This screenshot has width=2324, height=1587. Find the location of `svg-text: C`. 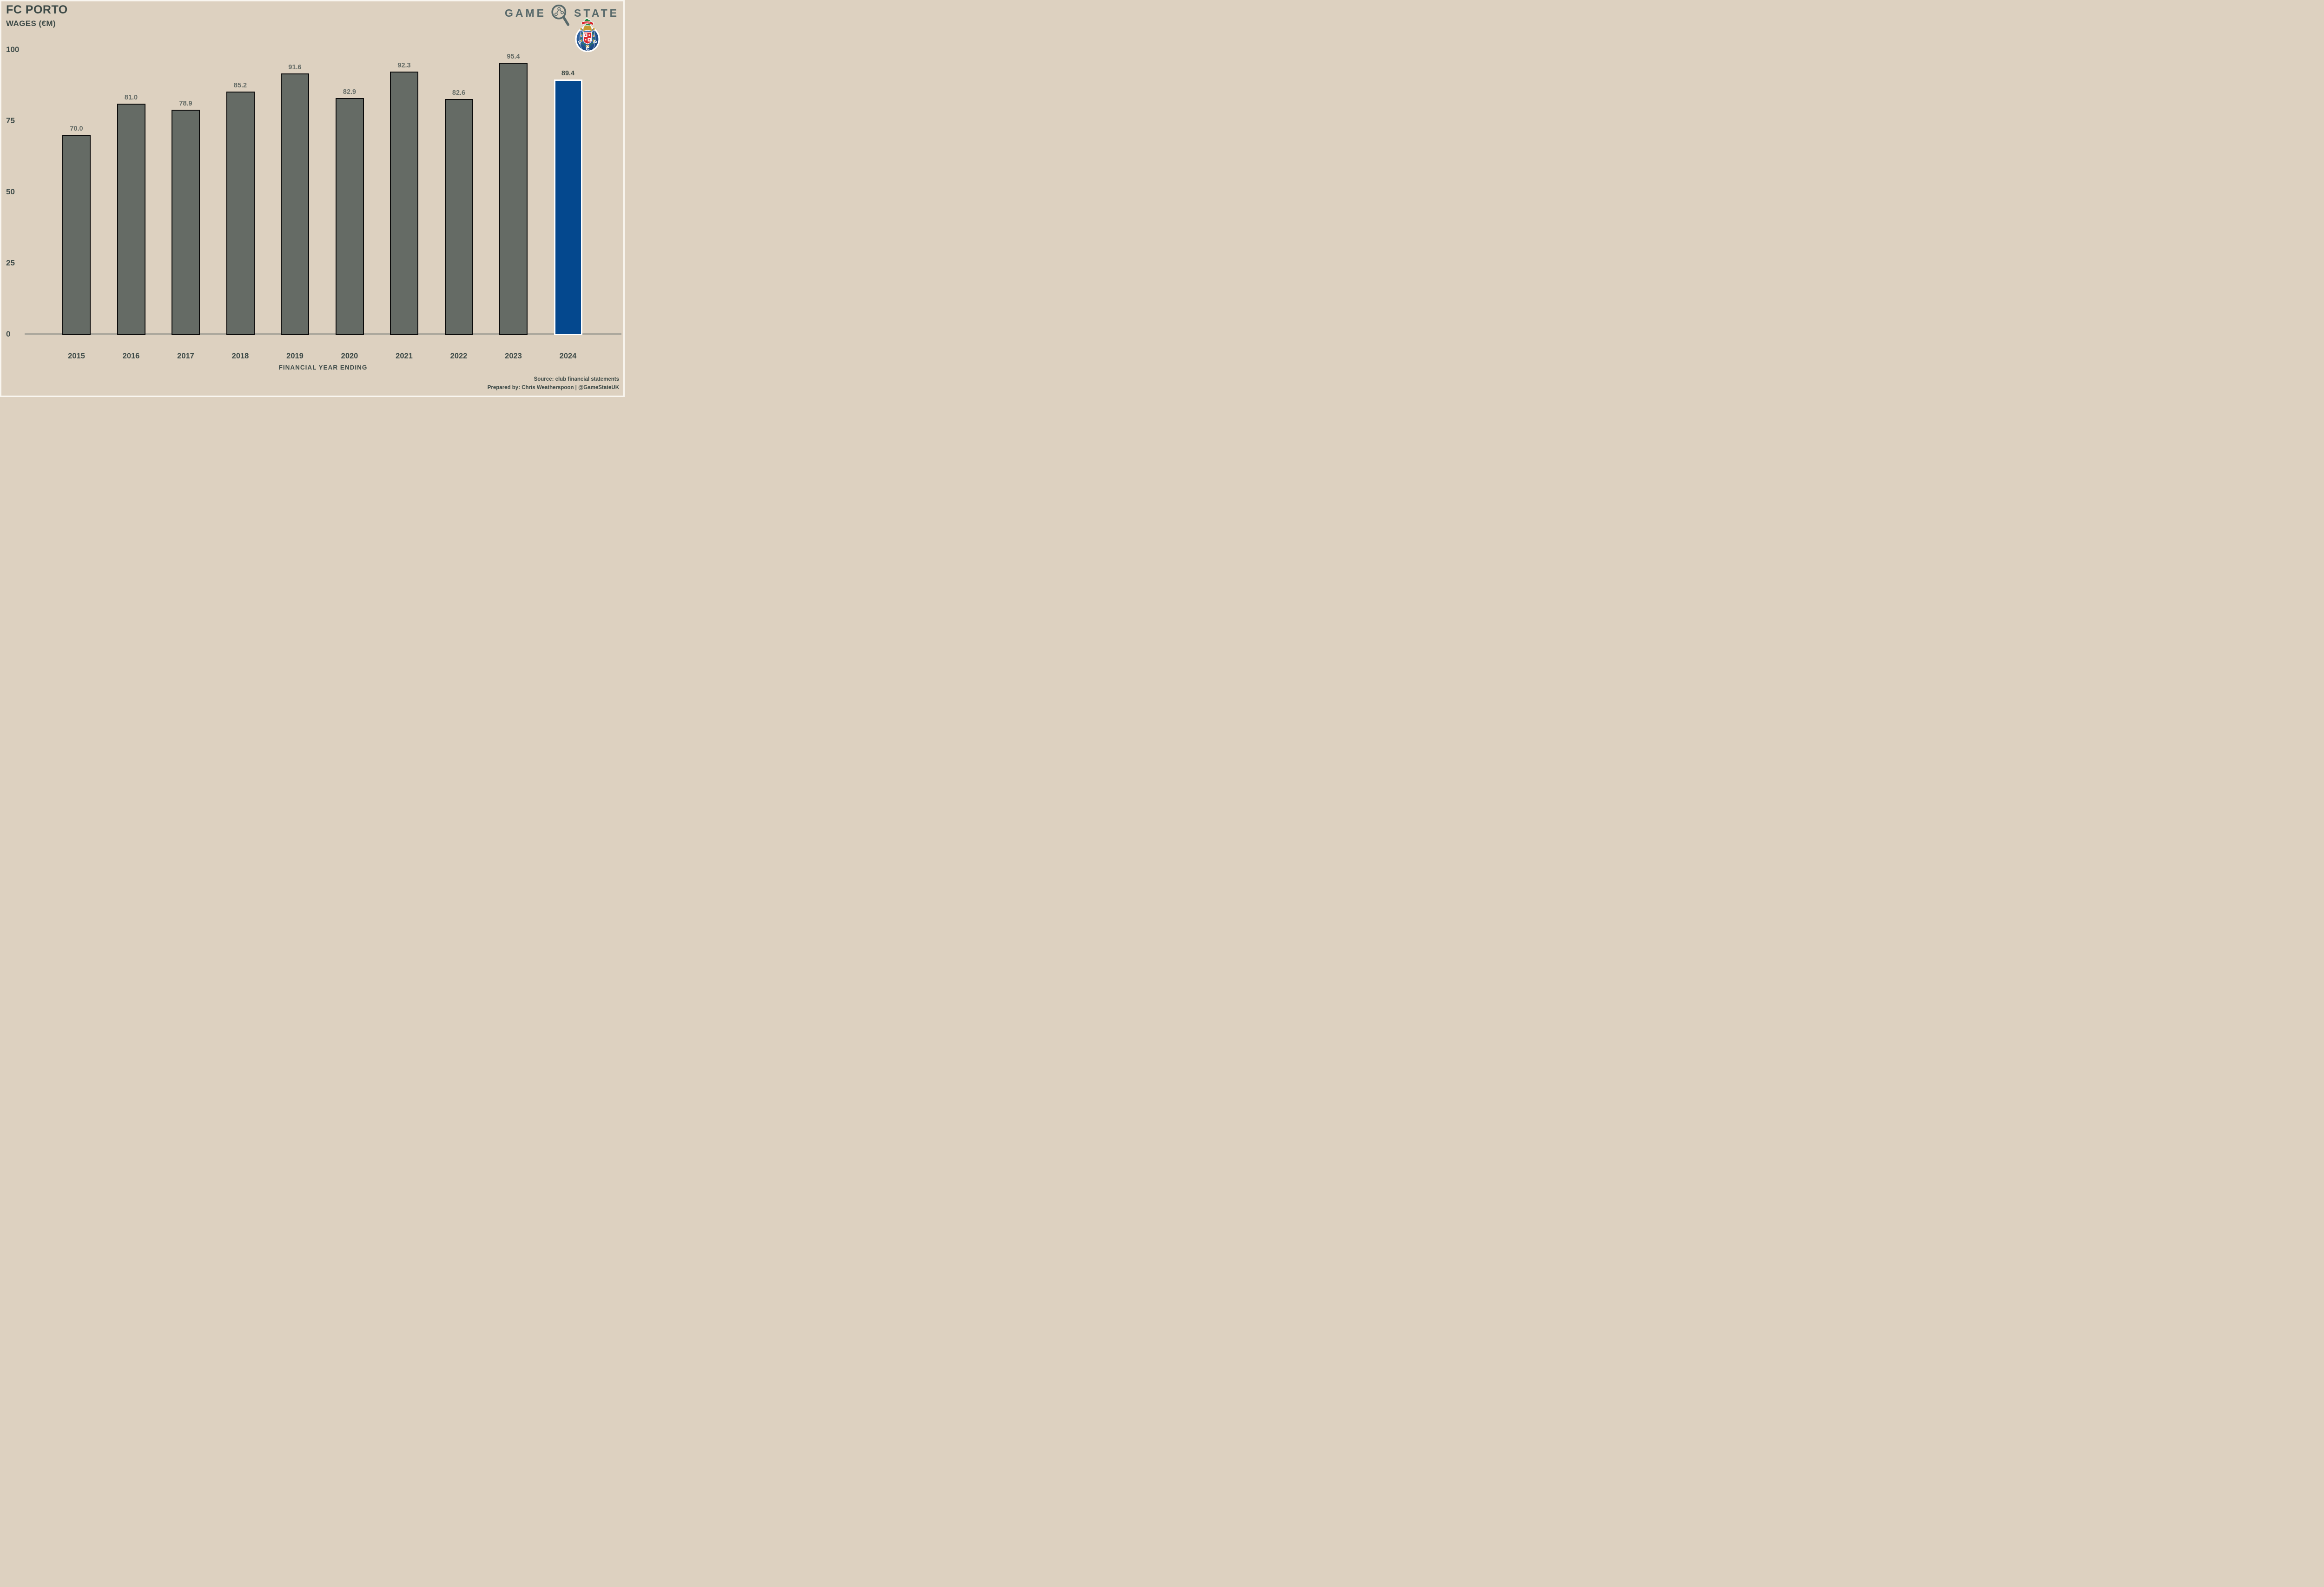

svg-text: C is located at coordinates (587, 49).